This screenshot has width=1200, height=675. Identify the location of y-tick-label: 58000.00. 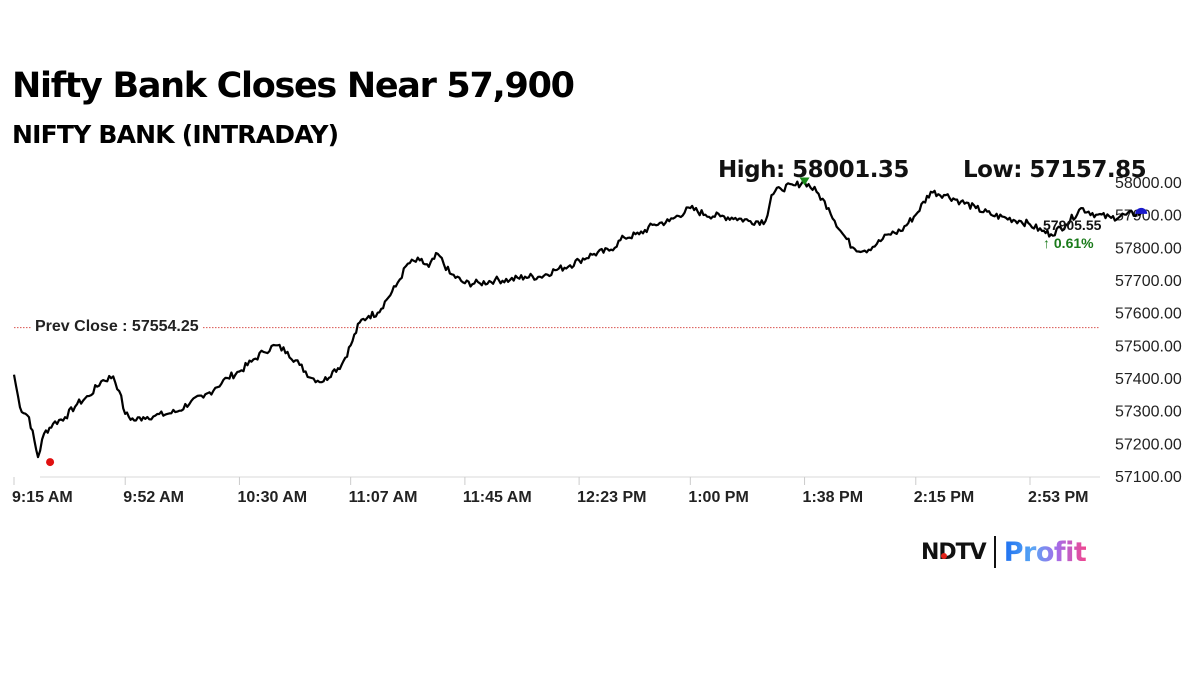
(1148, 183).